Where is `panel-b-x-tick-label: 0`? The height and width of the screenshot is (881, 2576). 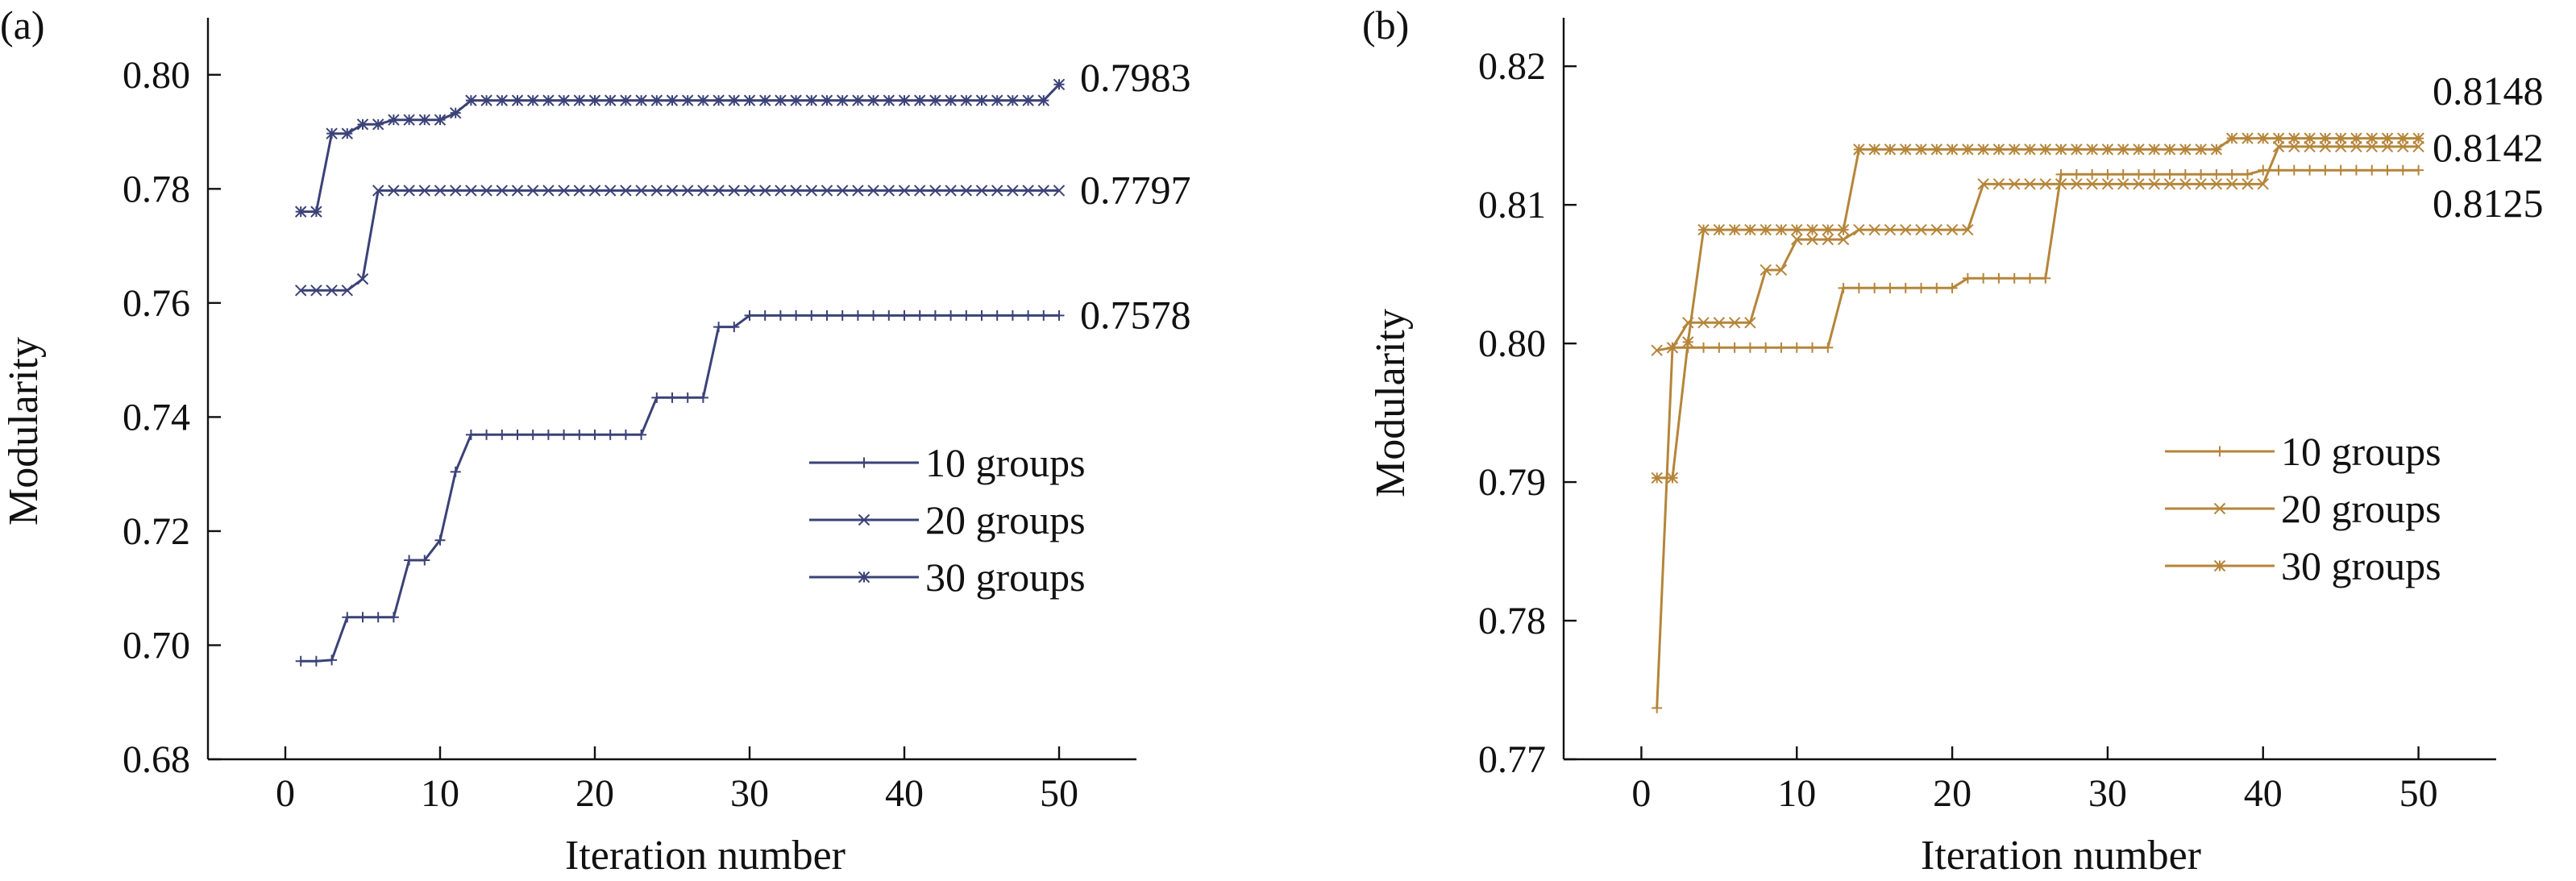 panel-b-x-tick-label: 0 is located at coordinates (1641, 794).